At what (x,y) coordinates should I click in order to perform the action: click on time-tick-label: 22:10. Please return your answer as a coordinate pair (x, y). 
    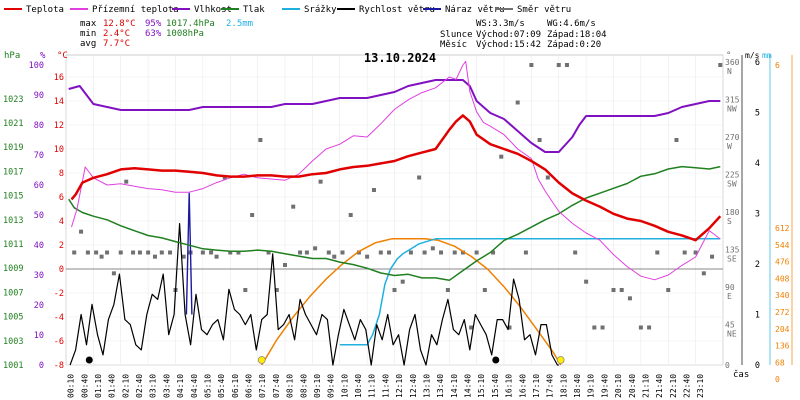
    Looking at the image, I should click on (673, 386).